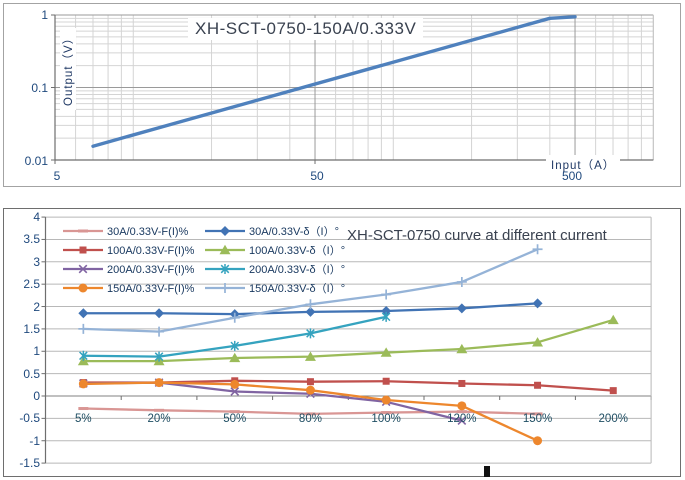 This screenshot has height=480, width=685. Describe the element at coordinates (31, 328) in the screenshot. I see `y-axis-tick-label: 1.5` at that location.